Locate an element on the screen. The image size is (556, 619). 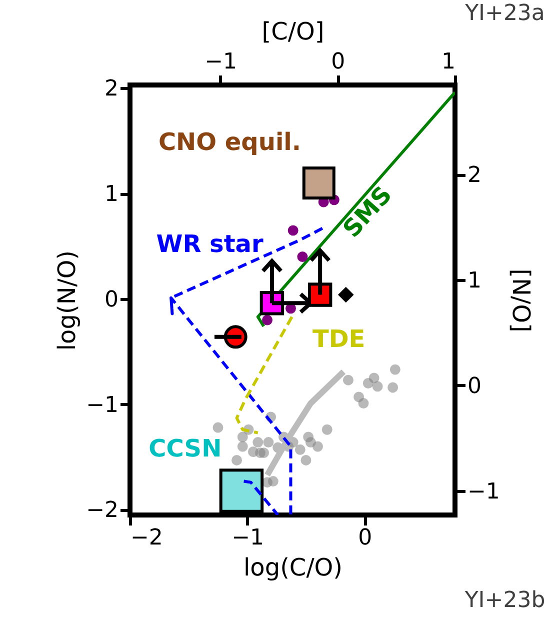
annotation: CNO equil. is located at coordinates (230, 142).